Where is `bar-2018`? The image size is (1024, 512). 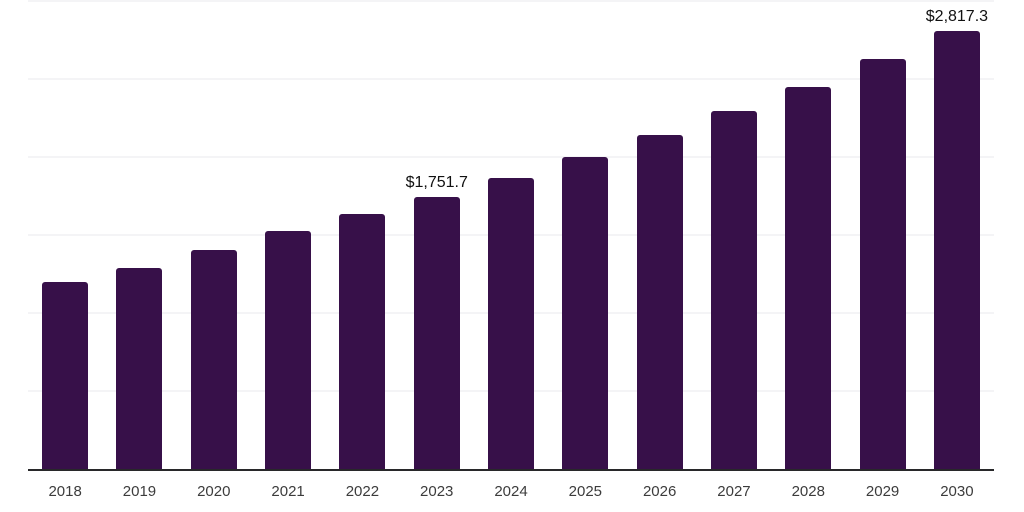 bar-2018 is located at coordinates (65, 376).